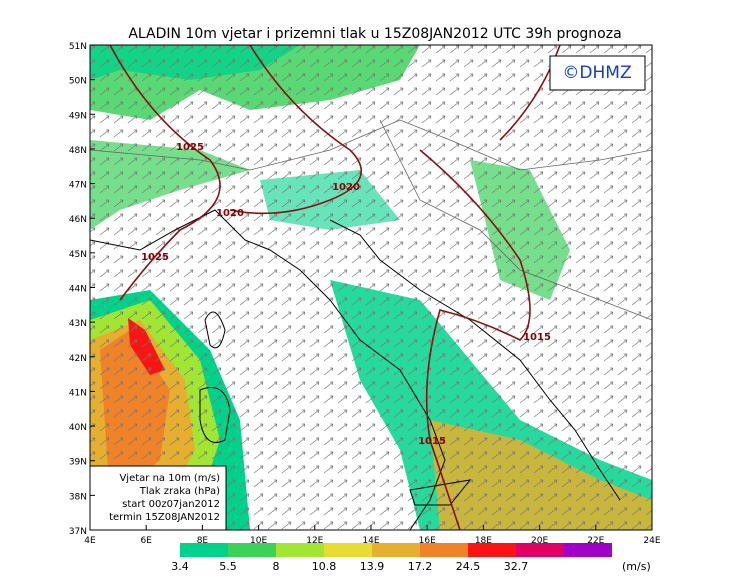 The width and height of the screenshot is (740, 582). I want to click on lat-label: 47N, so click(78, 186).